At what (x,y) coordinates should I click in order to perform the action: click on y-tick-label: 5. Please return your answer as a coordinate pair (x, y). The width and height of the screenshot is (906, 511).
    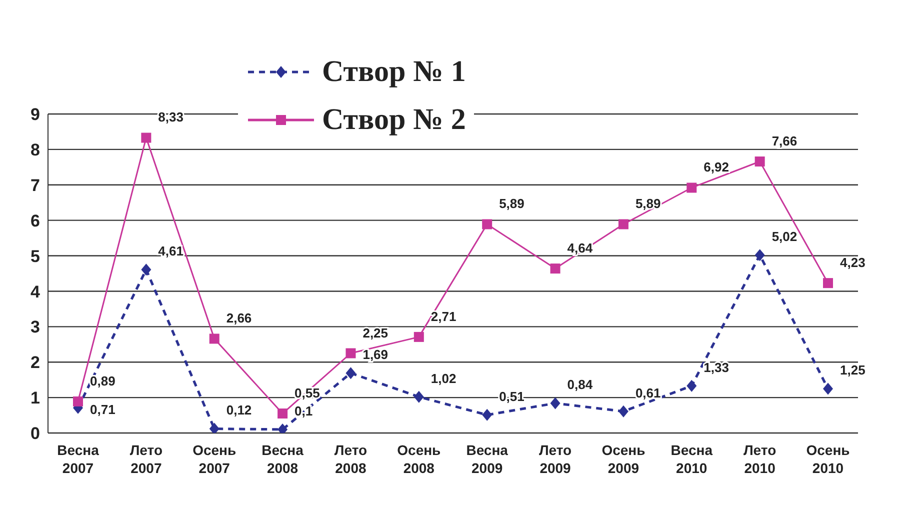
    Looking at the image, I should click on (35, 256).